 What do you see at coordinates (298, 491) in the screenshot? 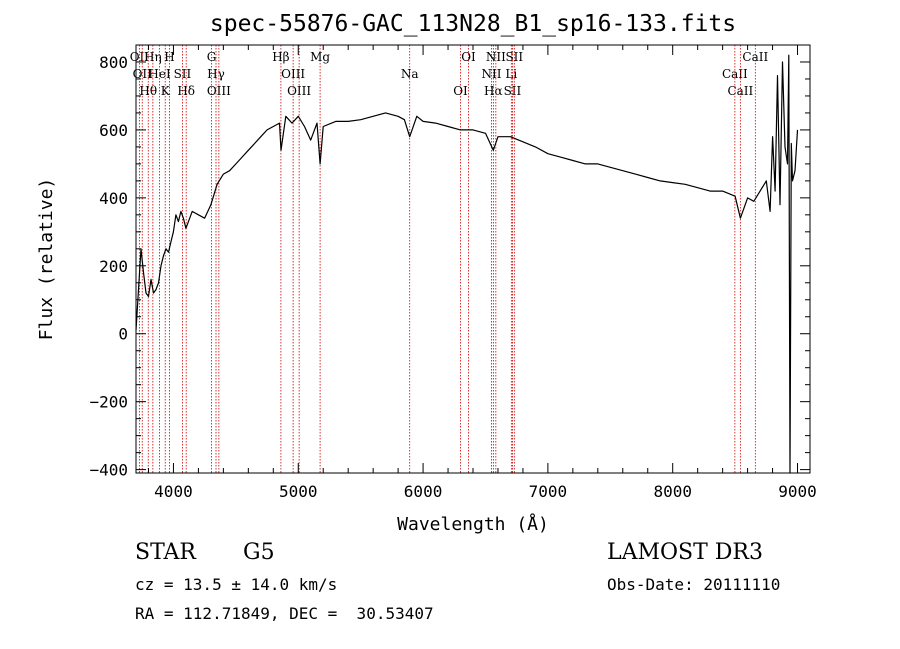
I see `x-tick-label: 5000` at bounding box center [298, 491].